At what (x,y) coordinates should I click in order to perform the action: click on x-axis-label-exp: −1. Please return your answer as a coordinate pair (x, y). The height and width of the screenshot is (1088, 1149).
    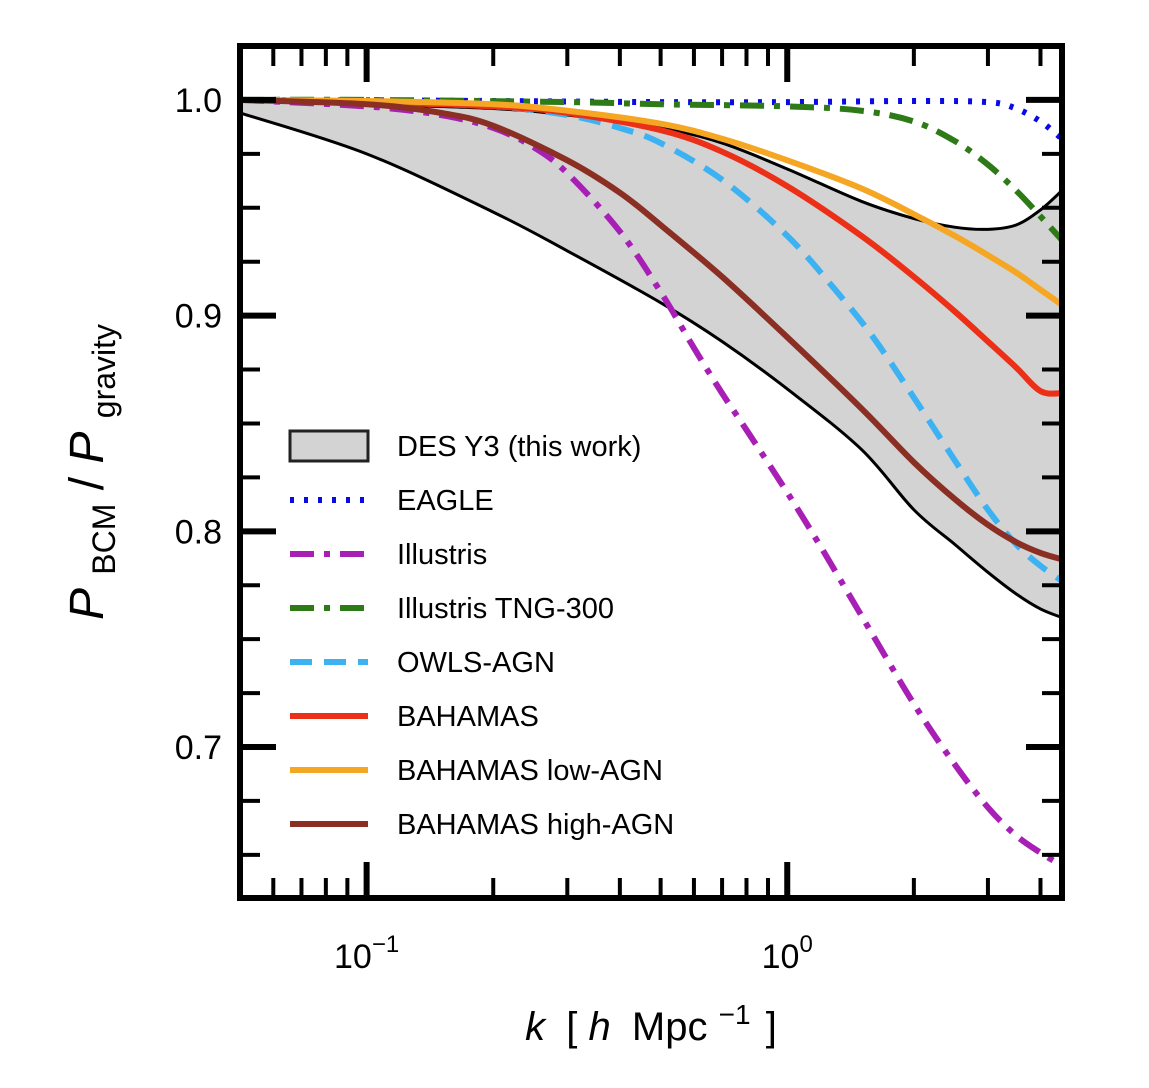
    Looking at the image, I should click on (735, 1014).